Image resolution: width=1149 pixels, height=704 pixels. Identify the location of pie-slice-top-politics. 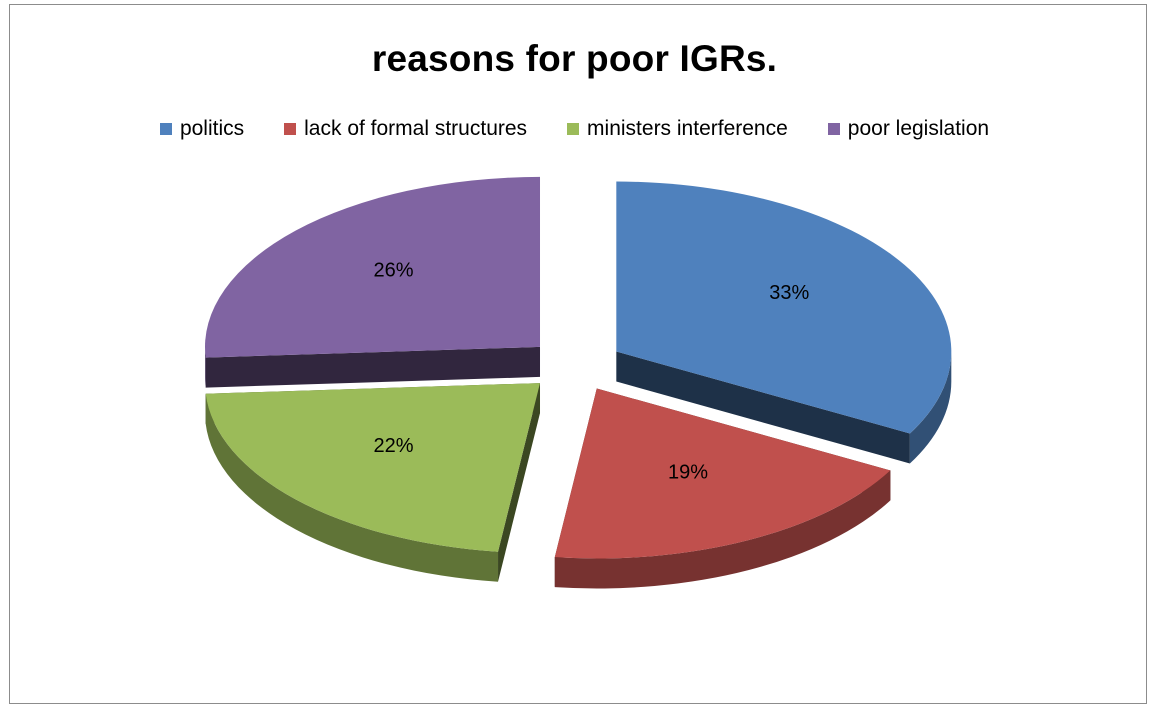
(784, 307).